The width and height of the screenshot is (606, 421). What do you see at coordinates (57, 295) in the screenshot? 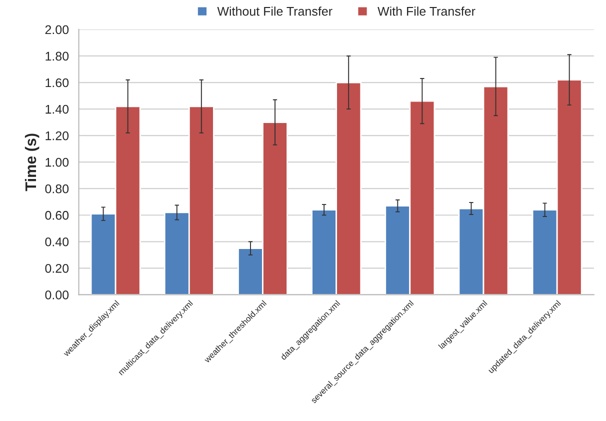
I see `y-tick-label: 0.00` at bounding box center [57, 295].